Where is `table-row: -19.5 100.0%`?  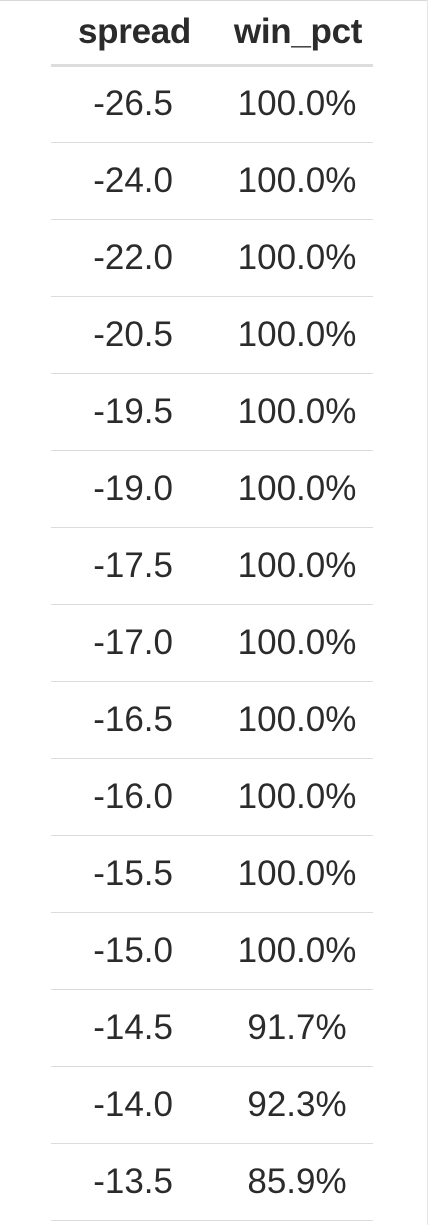
table-row: -19.5 100.0% is located at coordinates (212, 412).